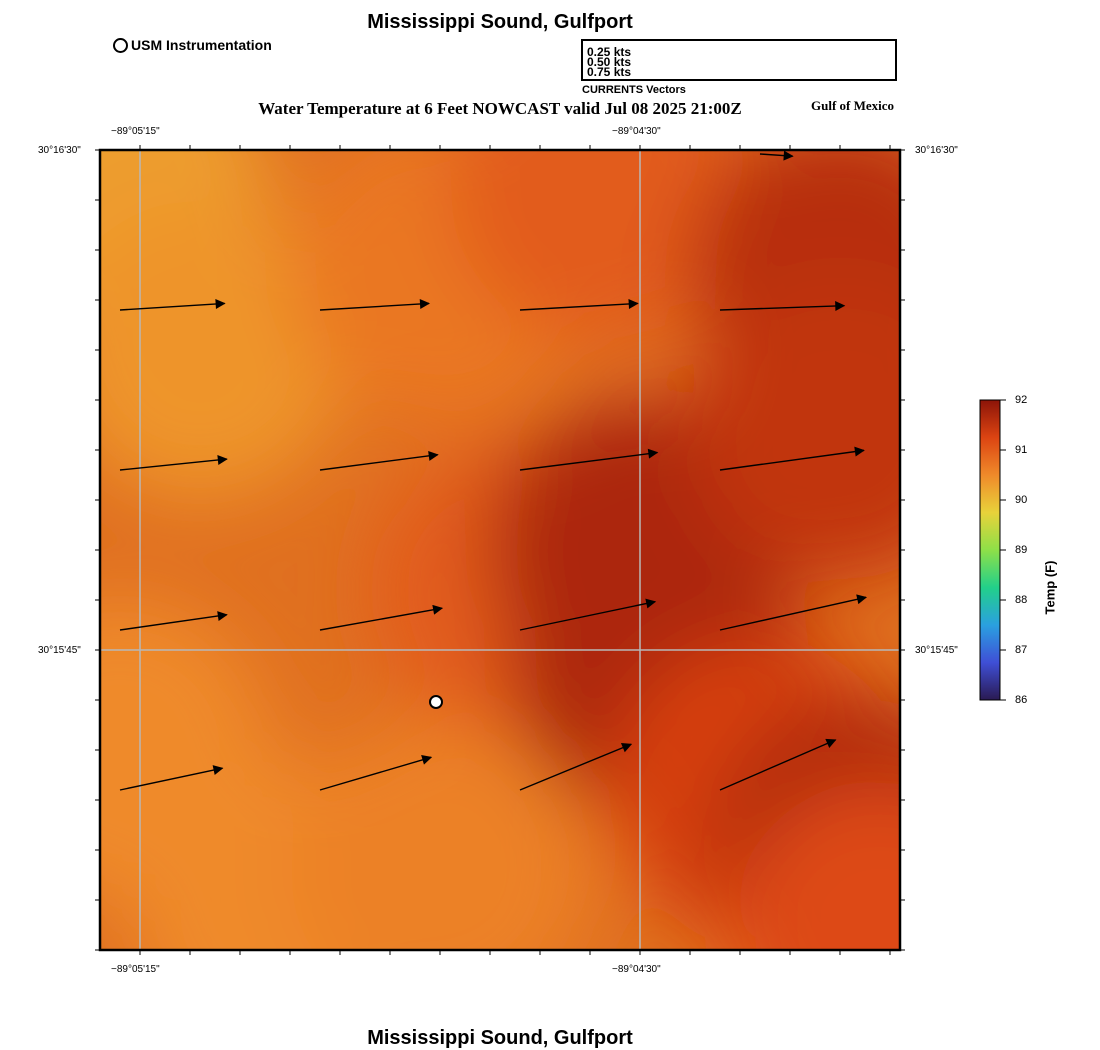  I want to click on colorbar-title: Temp (F), so click(1050, 587).